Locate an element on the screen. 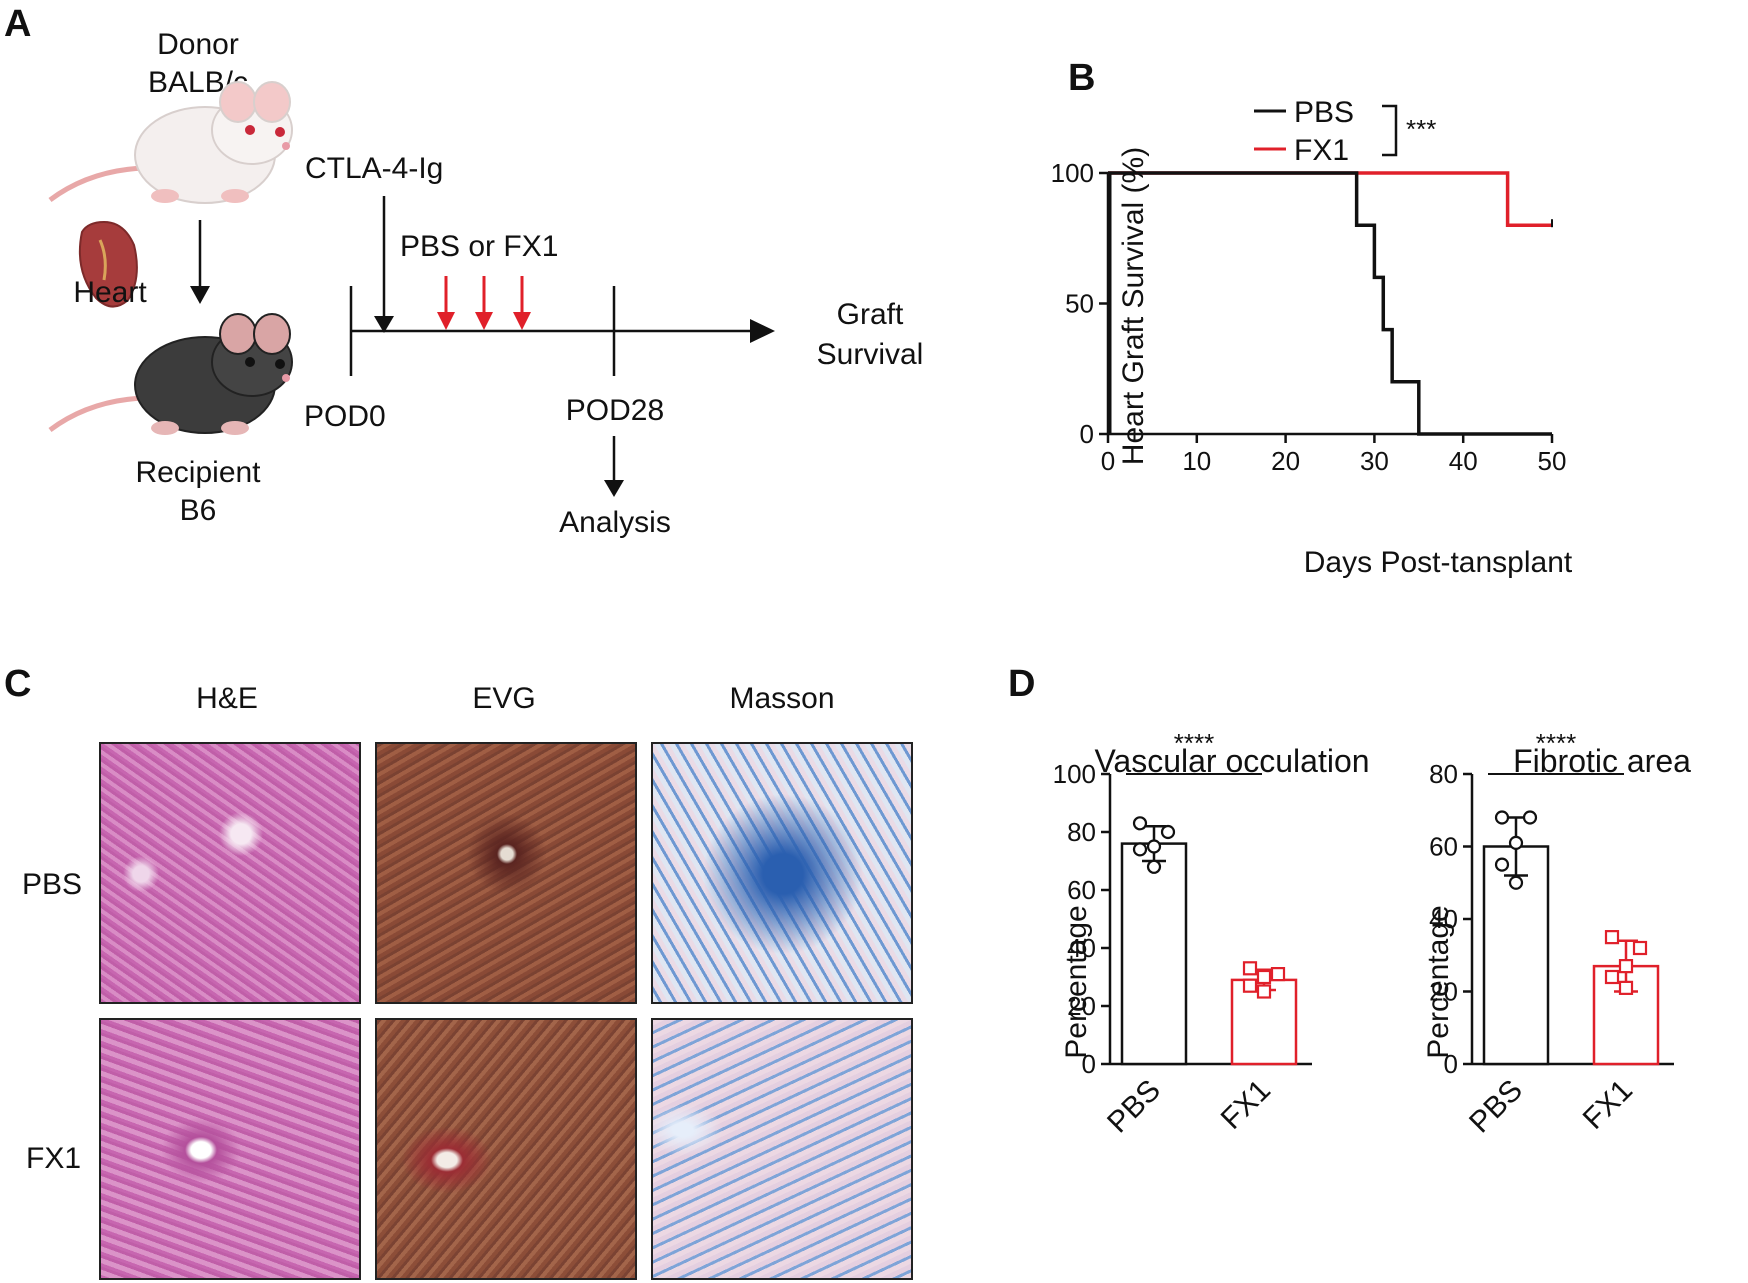 This screenshot has width=1748, height=1283. graft-label: Graft is located at coordinates (870, 314).